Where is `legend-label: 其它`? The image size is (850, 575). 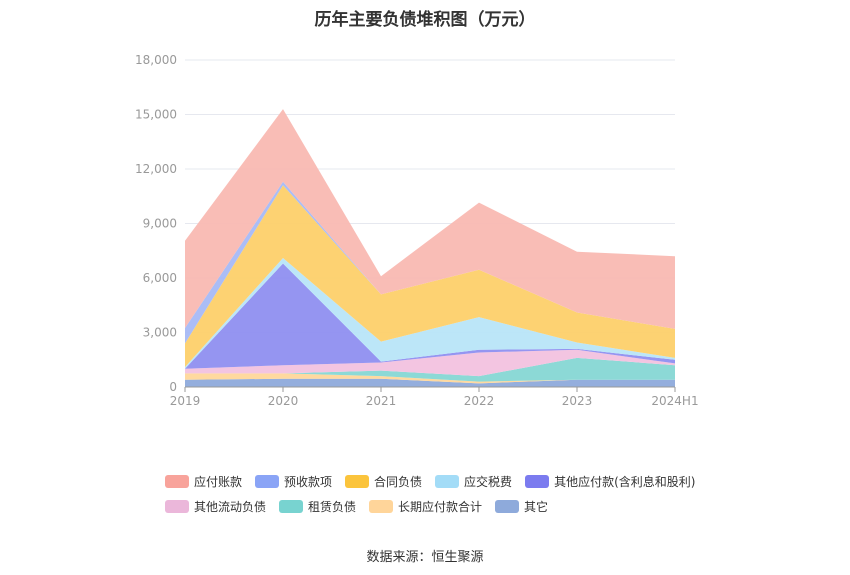
legend-label: 其它 is located at coordinates (536, 506).